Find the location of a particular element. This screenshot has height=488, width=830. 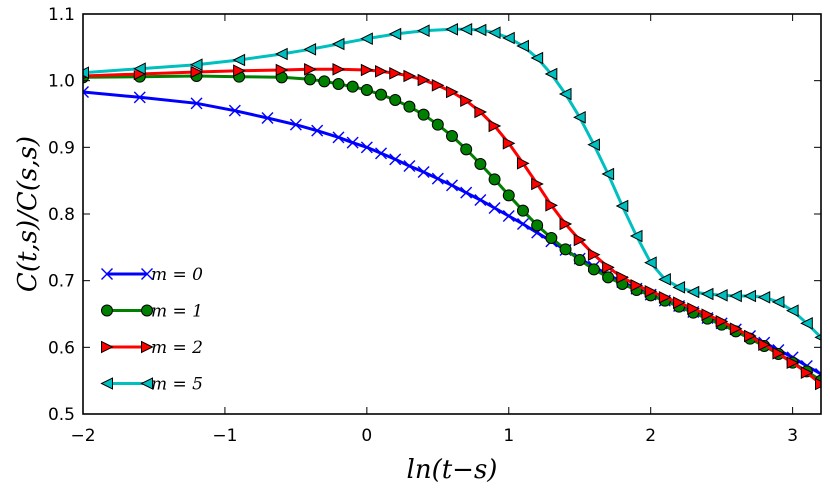

legend-marker-end-stroke-b is located at coordinates (147, 274).